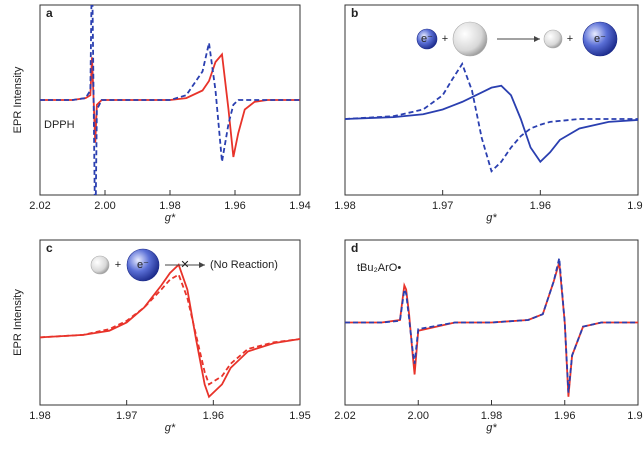 The height and width of the screenshot is (455, 643). Describe the element at coordinates (244, 265) in the screenshot. I see `scheme-note: (No Reaction)` at that location.